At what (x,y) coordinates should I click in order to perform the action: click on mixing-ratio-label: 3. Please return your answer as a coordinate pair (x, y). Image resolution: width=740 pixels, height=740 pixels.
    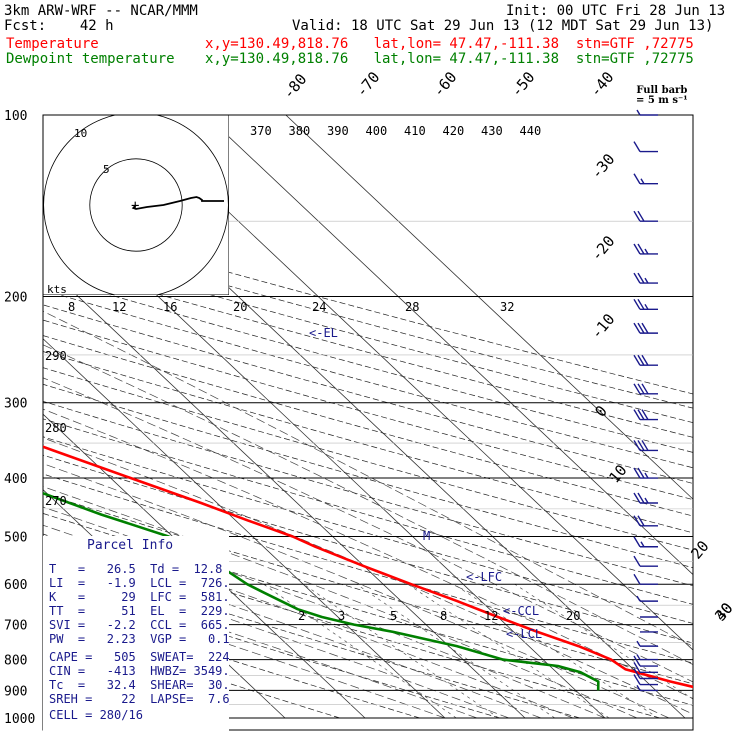
    Looking at the image, I should click on (341, 616).